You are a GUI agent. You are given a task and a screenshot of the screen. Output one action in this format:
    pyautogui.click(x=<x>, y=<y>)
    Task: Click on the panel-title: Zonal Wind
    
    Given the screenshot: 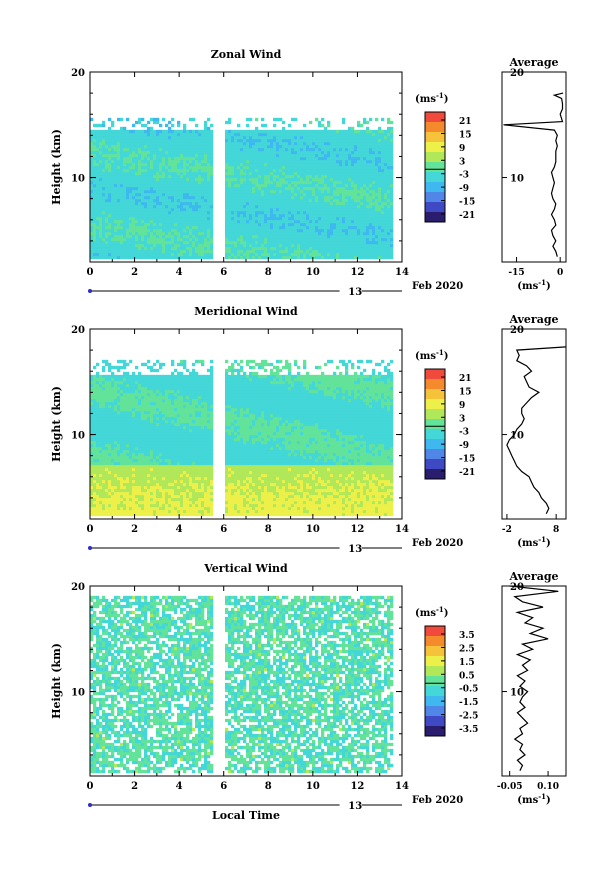 What is the action you would take?
    pyautogui.click(x=246, y=54)
    